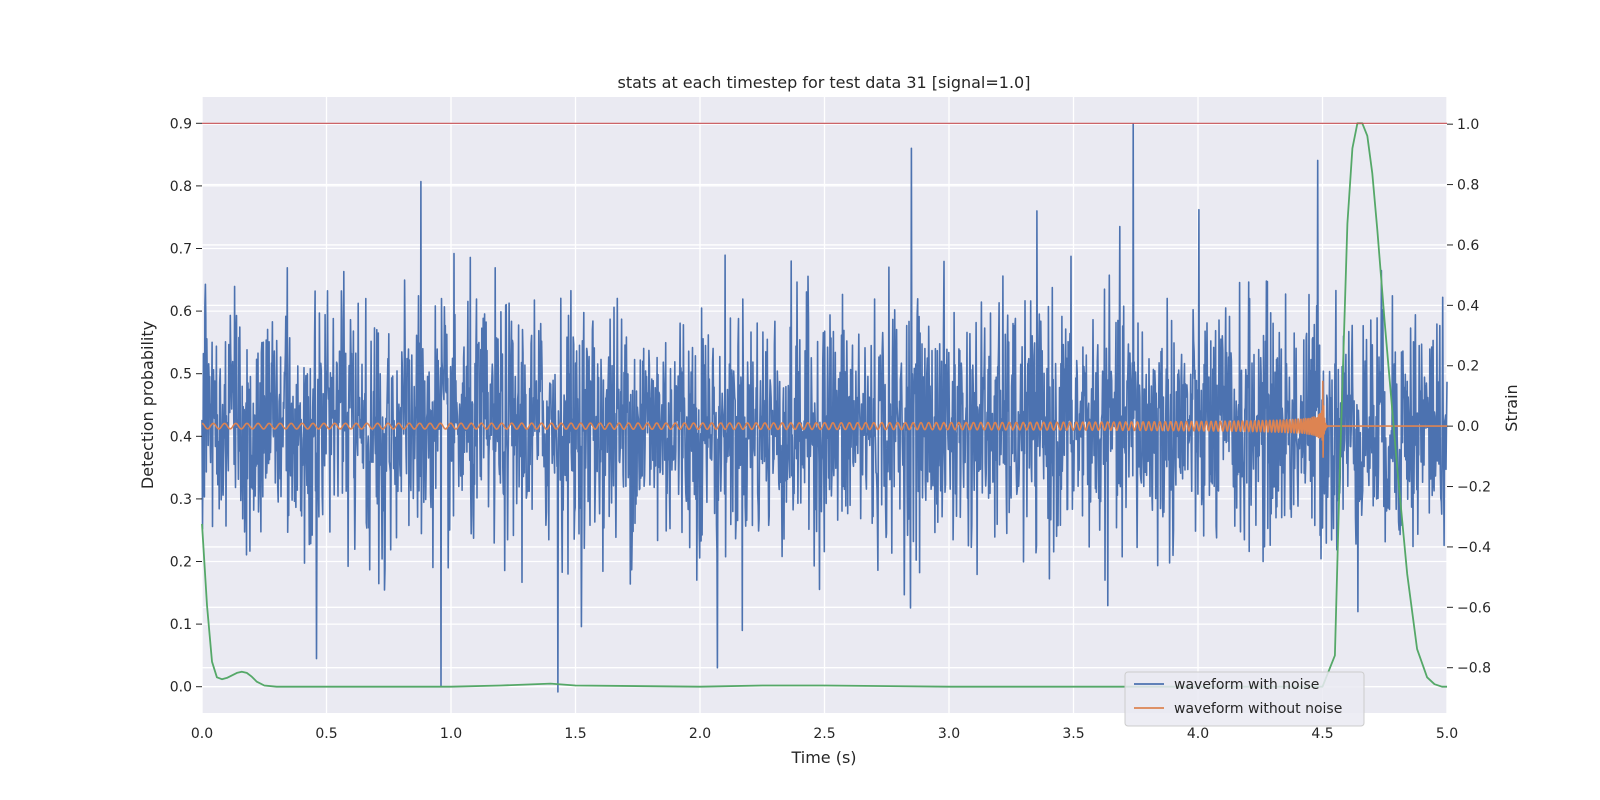 The image size is (1600, 800). What do you see at coordinates (1447, 734) in the screenshot?
I see `x-tick-label: 5.0` at bounding box center [1447, 734].